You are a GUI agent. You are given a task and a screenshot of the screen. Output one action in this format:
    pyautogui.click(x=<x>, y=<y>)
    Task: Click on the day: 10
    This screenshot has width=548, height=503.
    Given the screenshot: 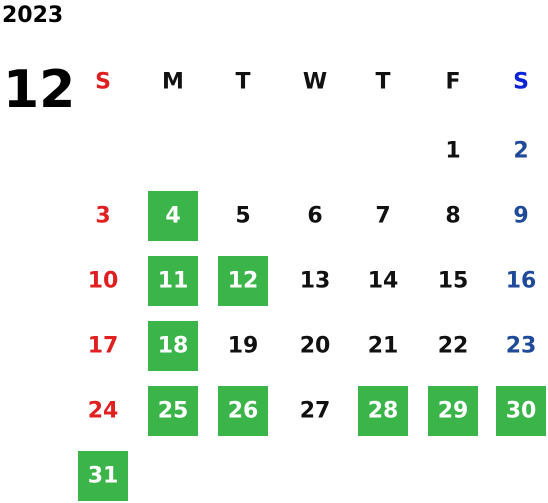 What is the action you would take?
    pyautogui.click(x=103, y=281)
    